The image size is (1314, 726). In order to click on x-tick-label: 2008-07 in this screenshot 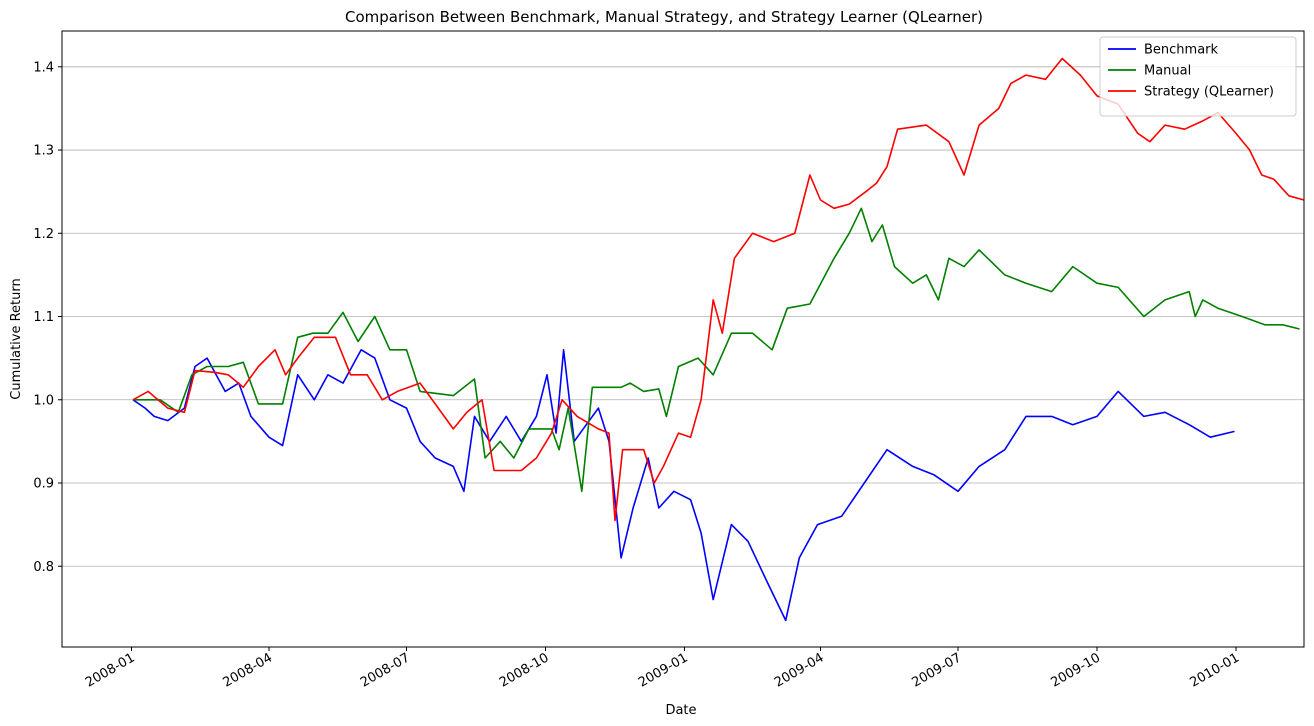, I will do `click(385, 670)`.